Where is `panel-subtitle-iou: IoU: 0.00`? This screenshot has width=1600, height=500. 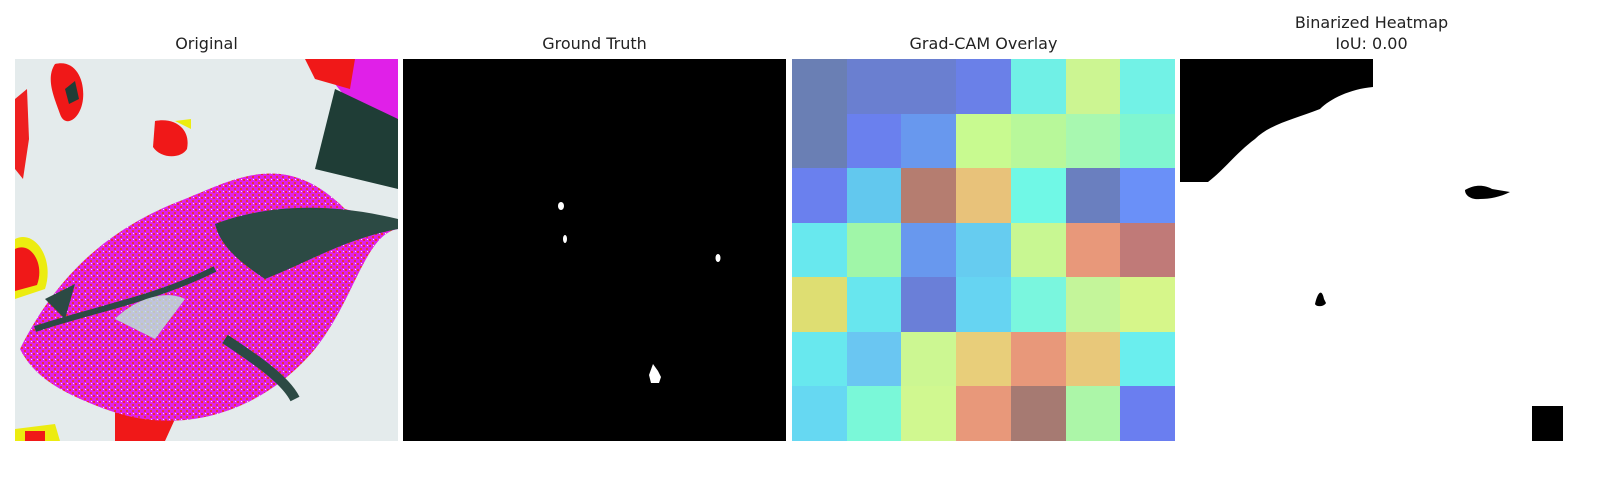
panel-subtitle-iou: IoU: 0.00 is located at coordinates (1371, 43).